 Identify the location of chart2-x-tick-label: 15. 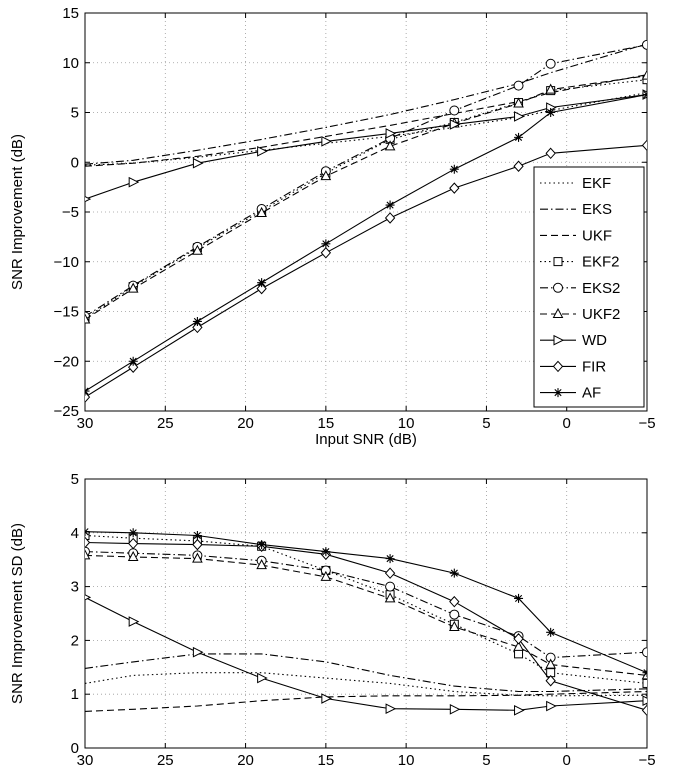
(326, 760).